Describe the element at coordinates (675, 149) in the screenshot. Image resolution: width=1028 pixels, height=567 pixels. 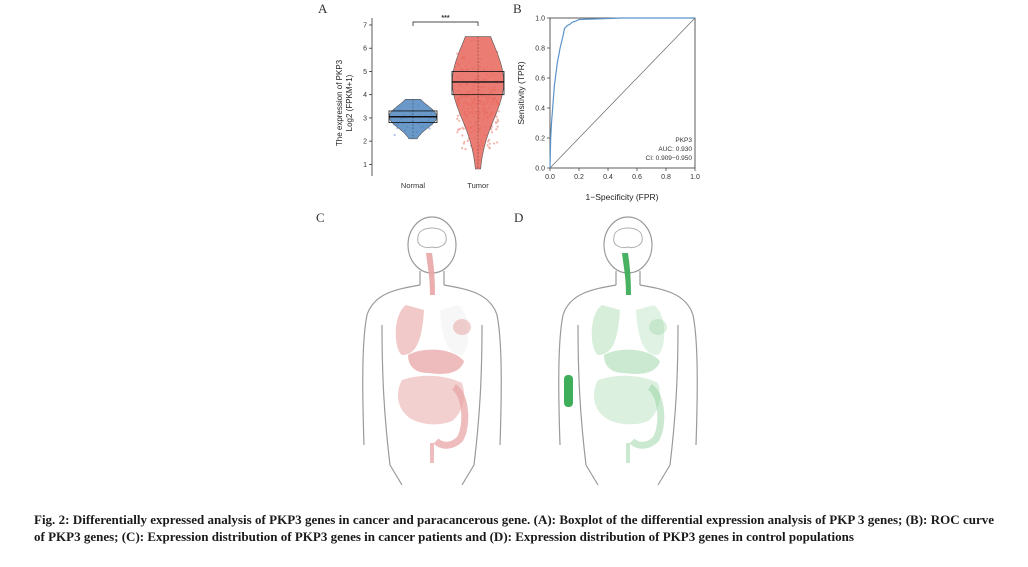
I see `b-annotation: AUC: 0.930` at that location.